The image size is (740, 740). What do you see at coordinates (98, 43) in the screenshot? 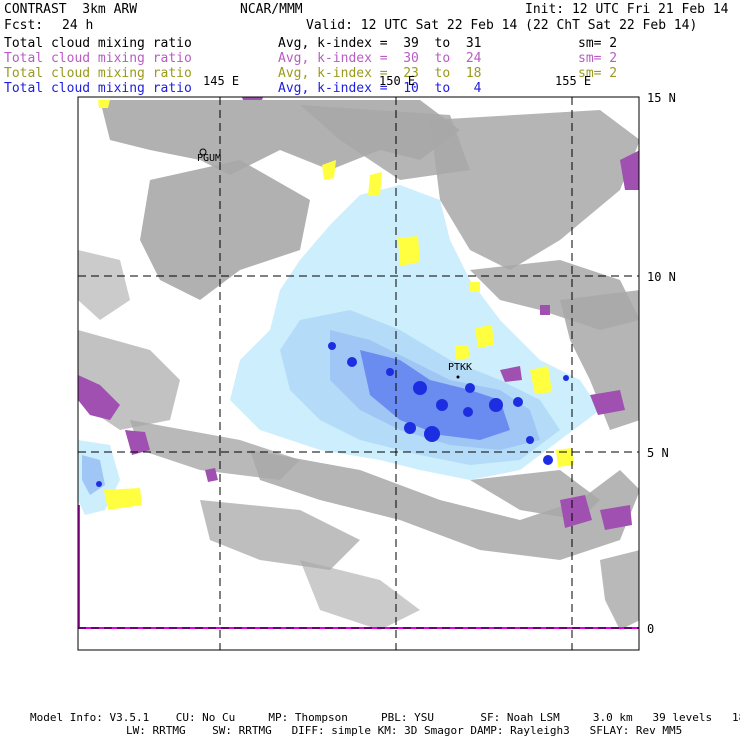
I see `legend-field-1: Total cloud mixing ratio` at bounding box center [98, 43].